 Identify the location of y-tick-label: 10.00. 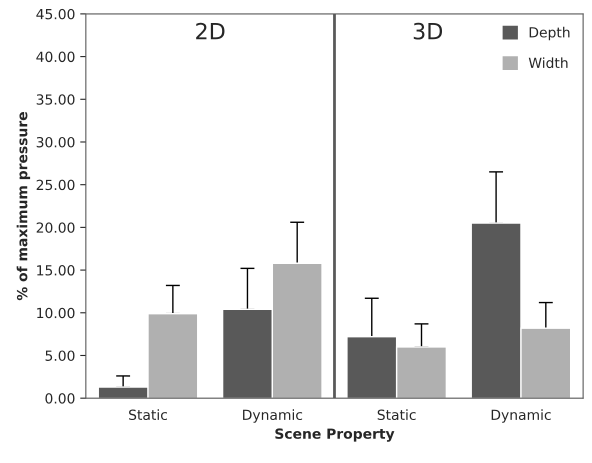
(55, 313).